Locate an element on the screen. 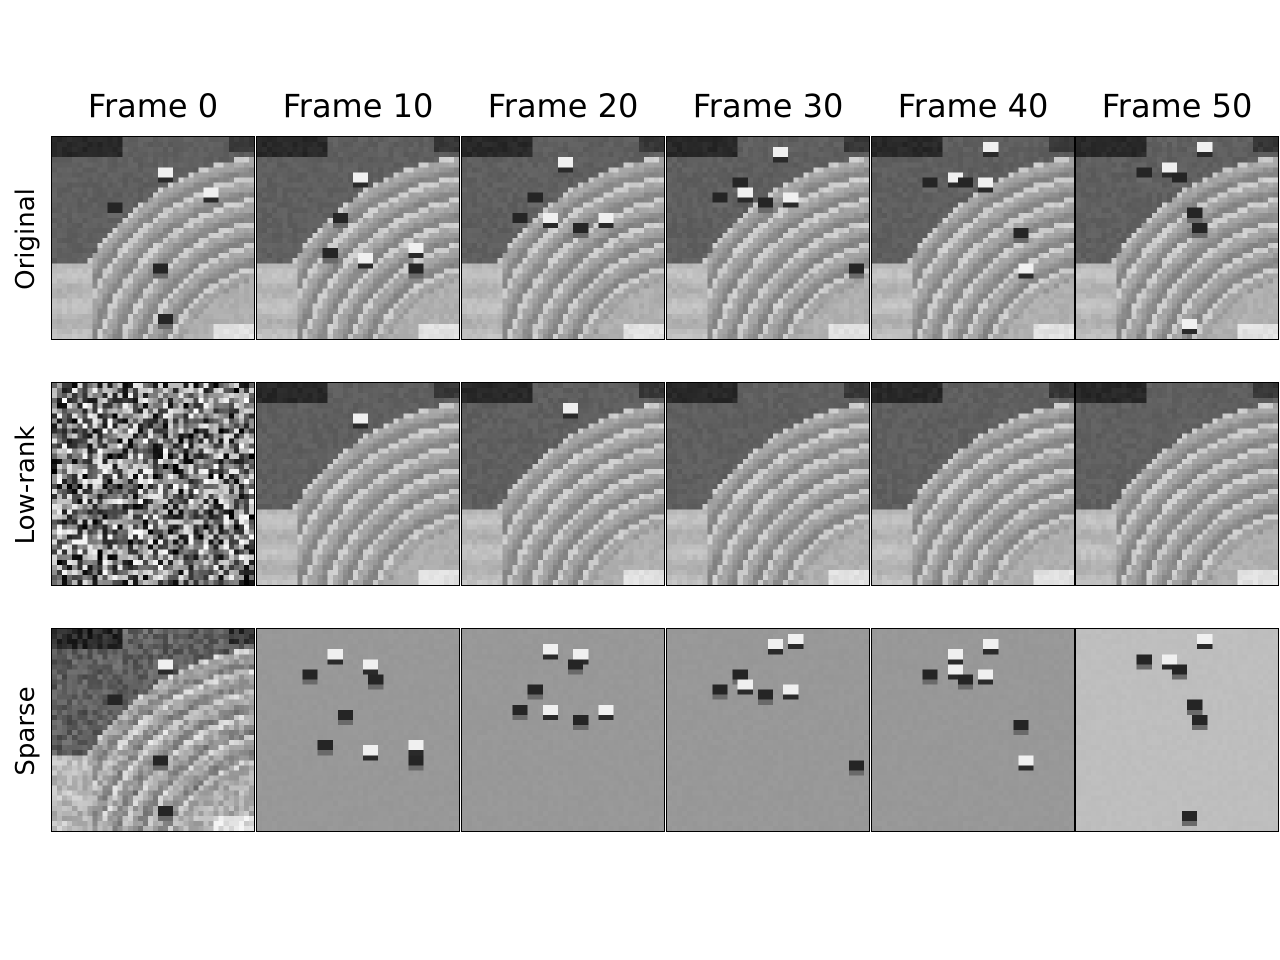  column-title-frame-30: Frame 30 is located at coordinates (768, 106).